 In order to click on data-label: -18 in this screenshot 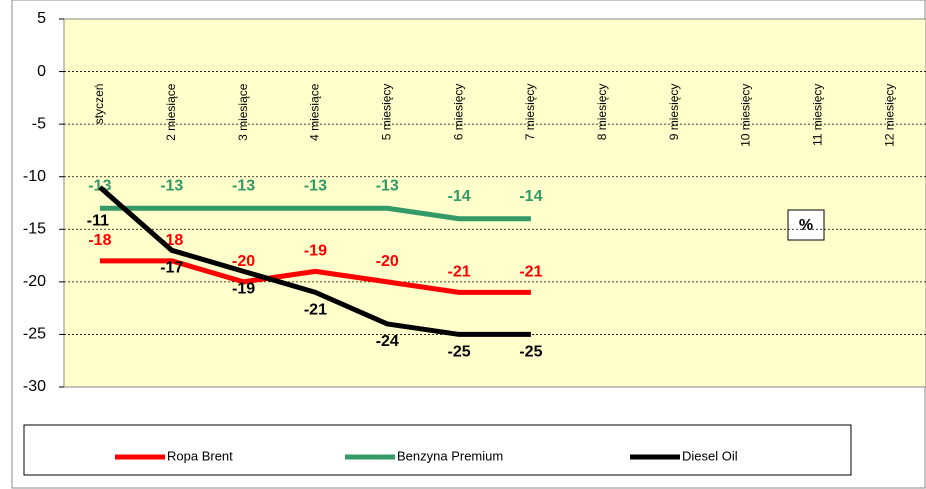, I will do `click(99, 240)`.